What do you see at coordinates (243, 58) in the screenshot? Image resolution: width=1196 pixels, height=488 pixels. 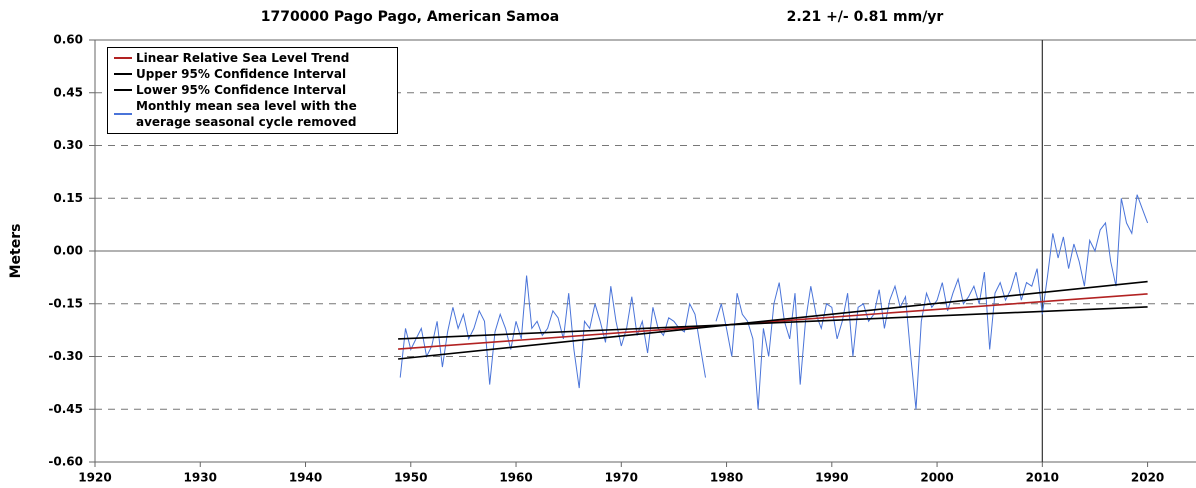 I see `legend-label: Linear Relative Sea Level Trend` at bounding box center [243, 58].